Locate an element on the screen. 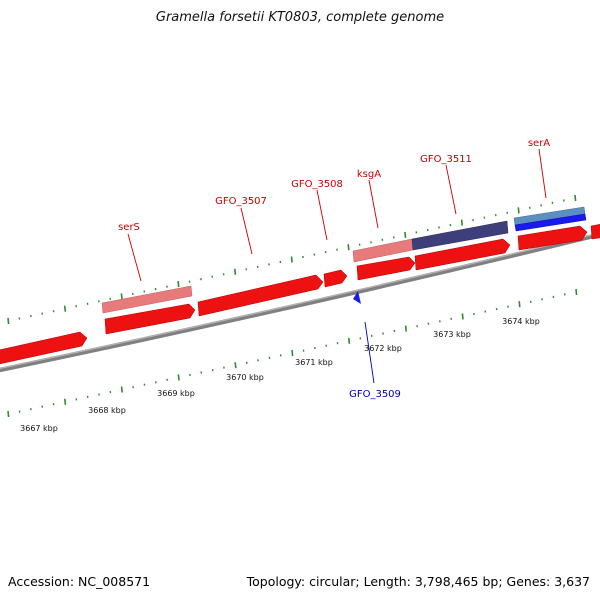 The height and width of the screenshot is (600, 600). gene-box-serS-light is located at coordinates (147, 299).